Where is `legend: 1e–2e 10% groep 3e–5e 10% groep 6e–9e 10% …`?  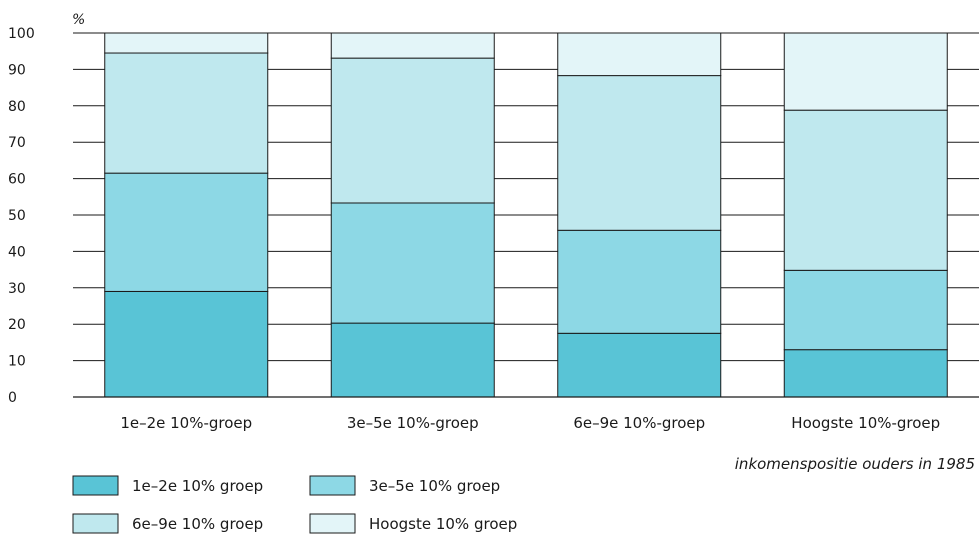 legend: 1e–2e 10% groep 3e–5e 10% groep 6e–9e 10% … is located at coordinates (294, 504).